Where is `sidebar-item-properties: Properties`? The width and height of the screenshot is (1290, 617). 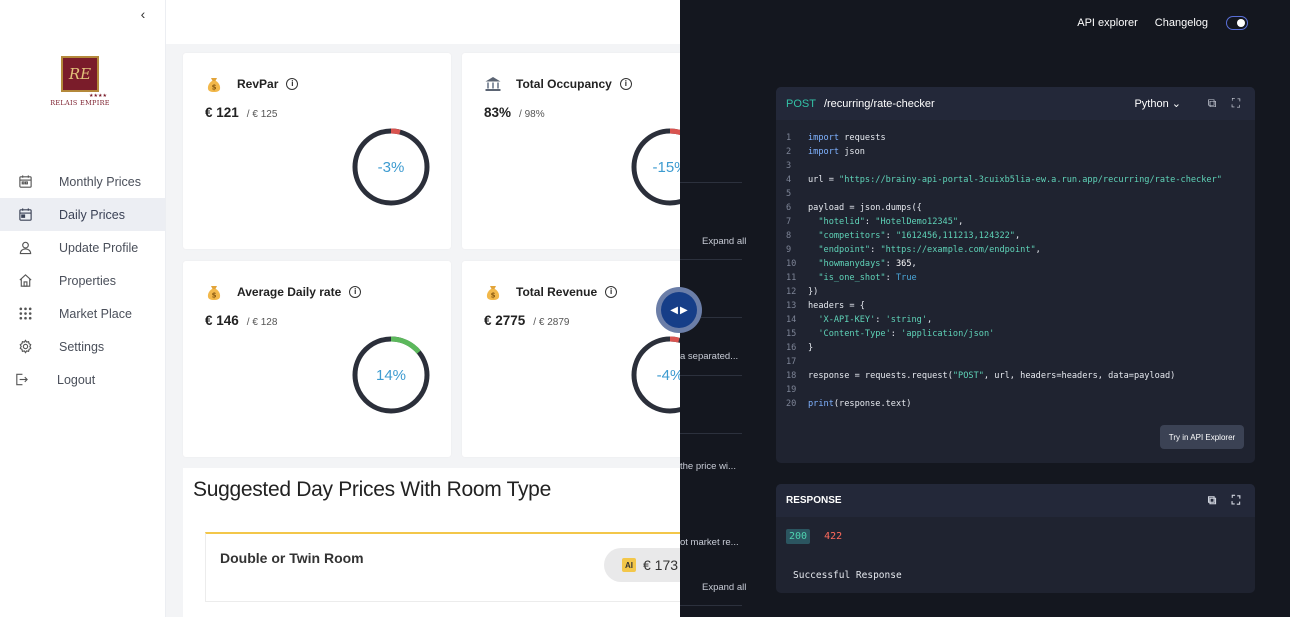 sidebar-item-properties: Properties is located at coordinates (82, 280).